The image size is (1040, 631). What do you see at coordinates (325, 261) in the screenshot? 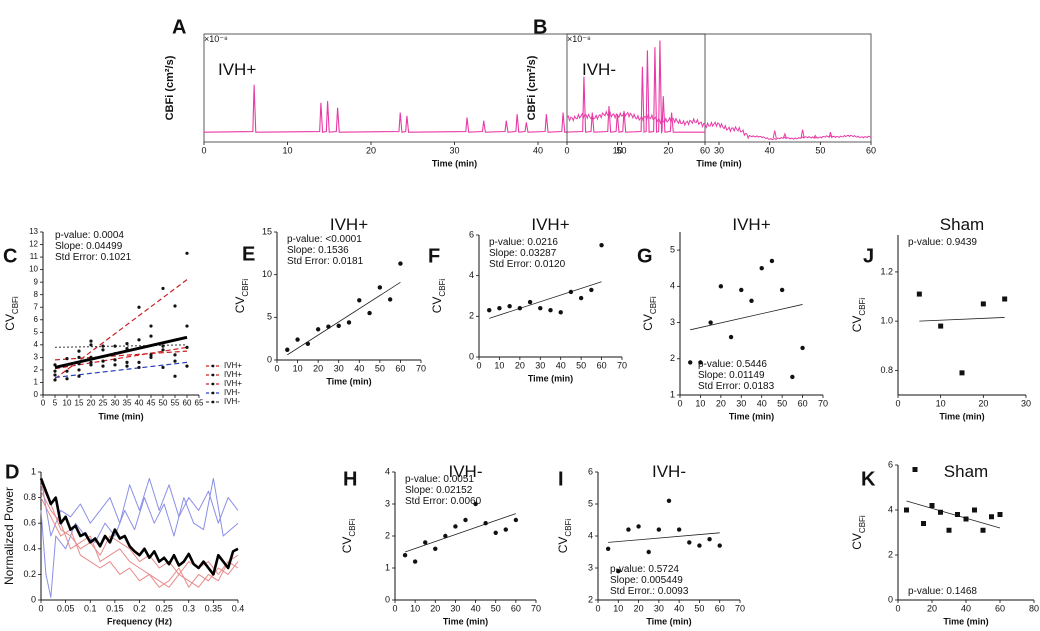
I see `stats-line: Std Error: 0.0181` at bounding box center [325, 261].